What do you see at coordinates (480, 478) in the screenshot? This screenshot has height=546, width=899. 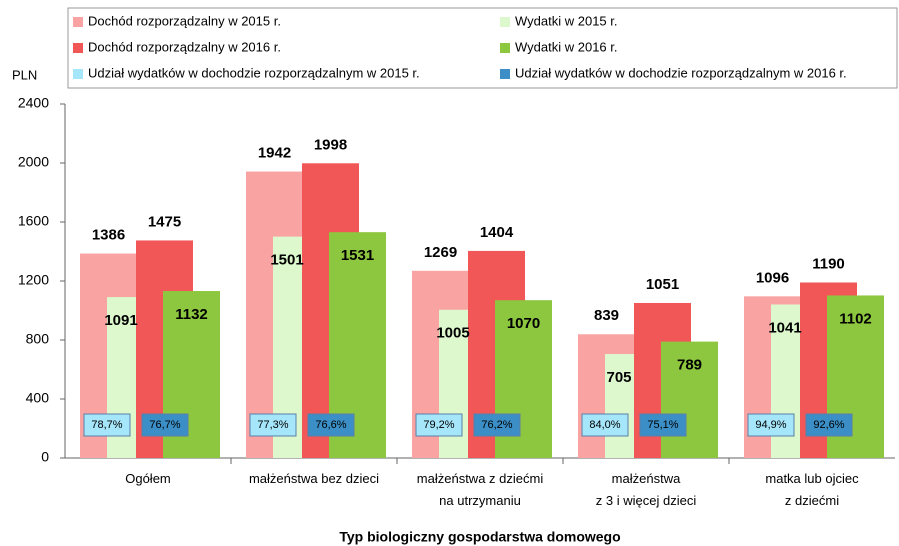 I see `x-tick-line: małżeństwa z dziećmi` at bounding box center [480, 478].